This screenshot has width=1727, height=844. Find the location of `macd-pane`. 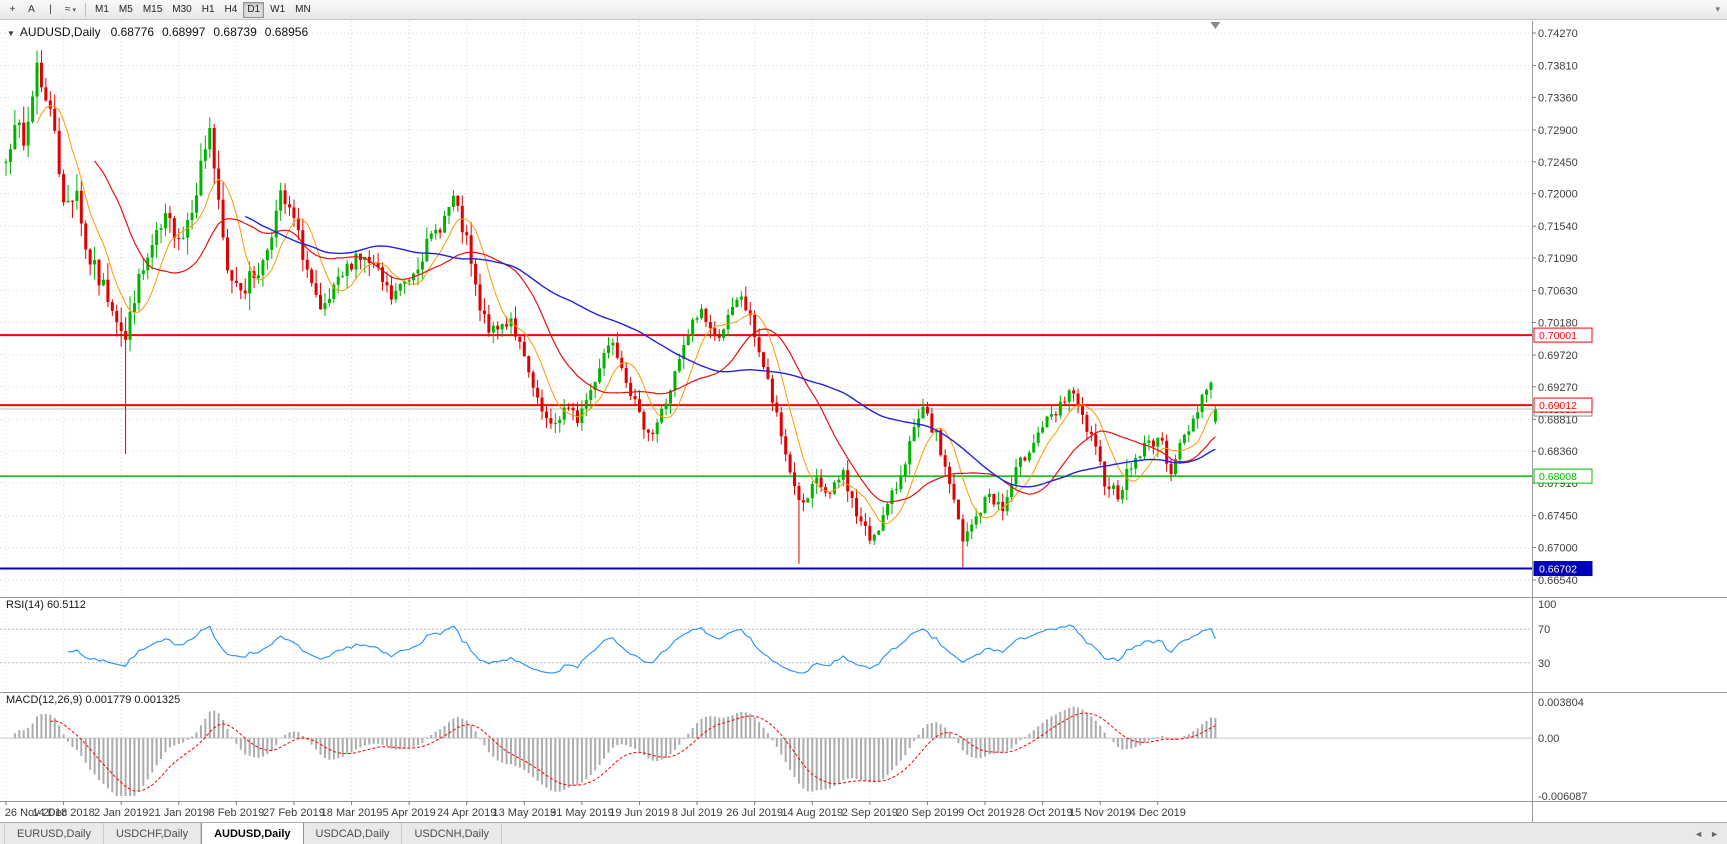

macd-pane is located at coordinates (766, 751).